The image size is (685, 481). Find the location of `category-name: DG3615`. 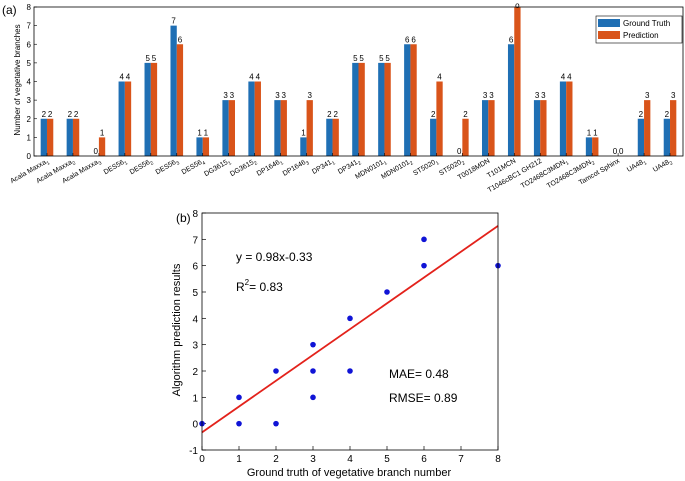

category-name: DG3615 is located at coordinates (242, 168).